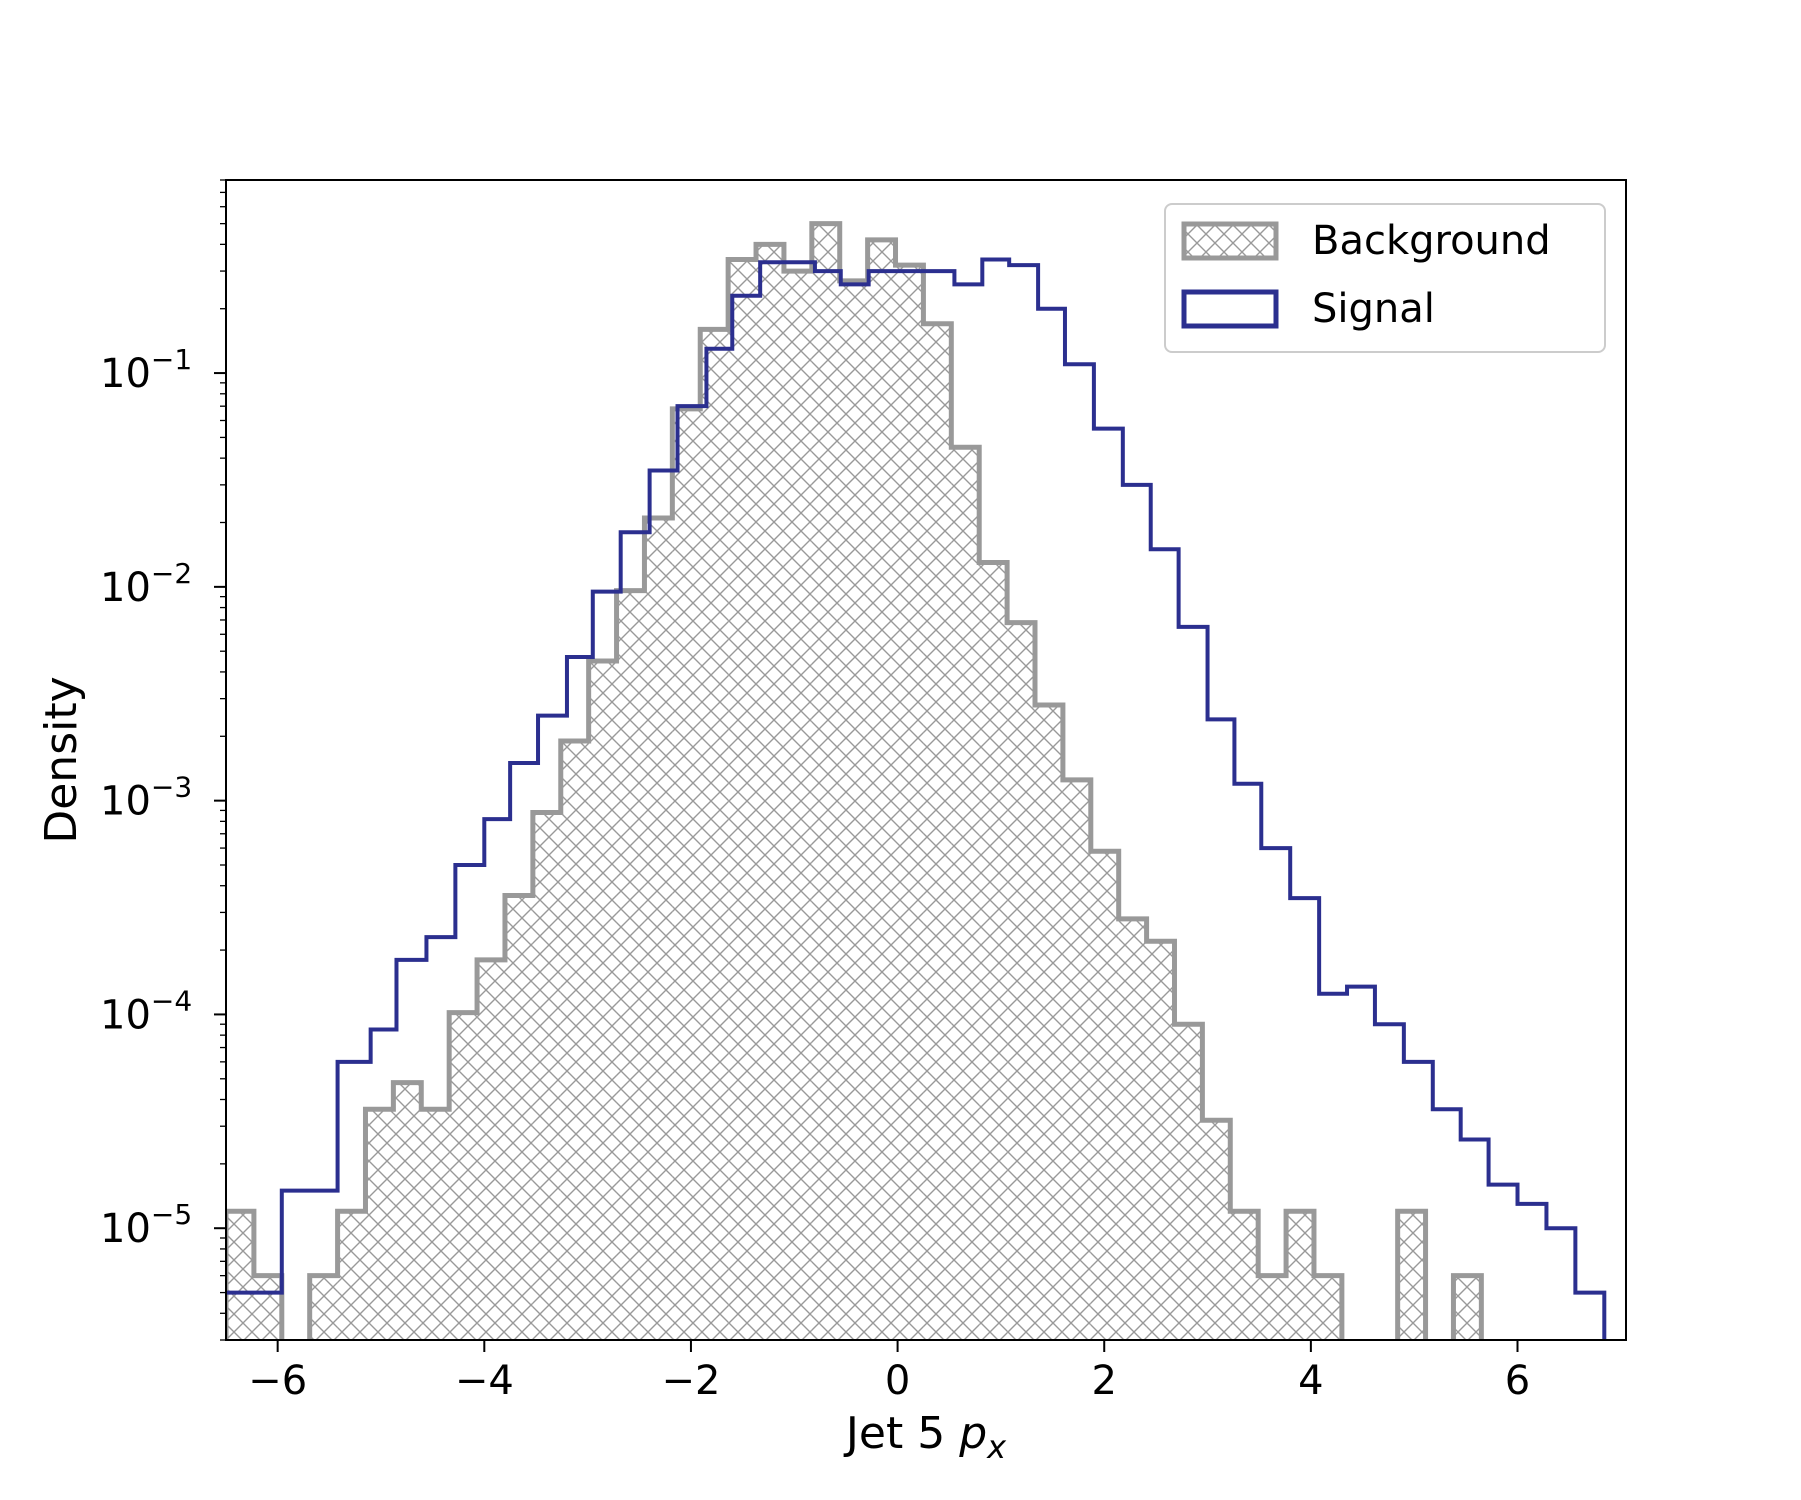  I want to click on x-tick-label: −6, so click(277, 1381).